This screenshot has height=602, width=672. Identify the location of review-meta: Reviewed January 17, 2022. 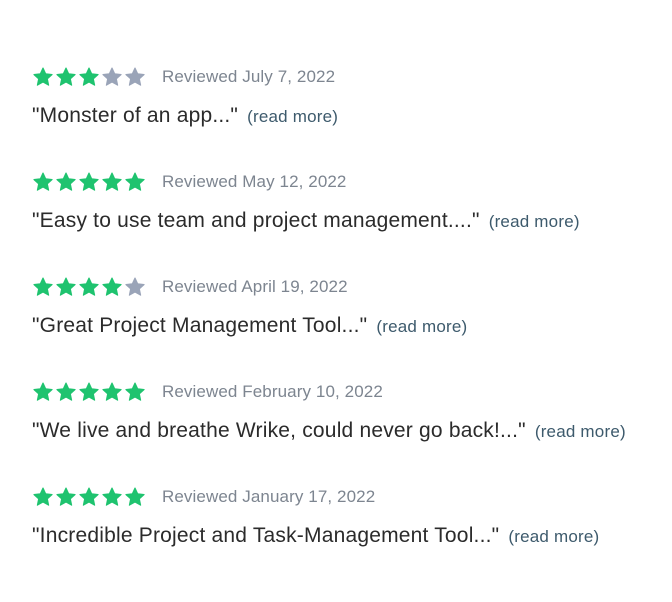
(347, 497).